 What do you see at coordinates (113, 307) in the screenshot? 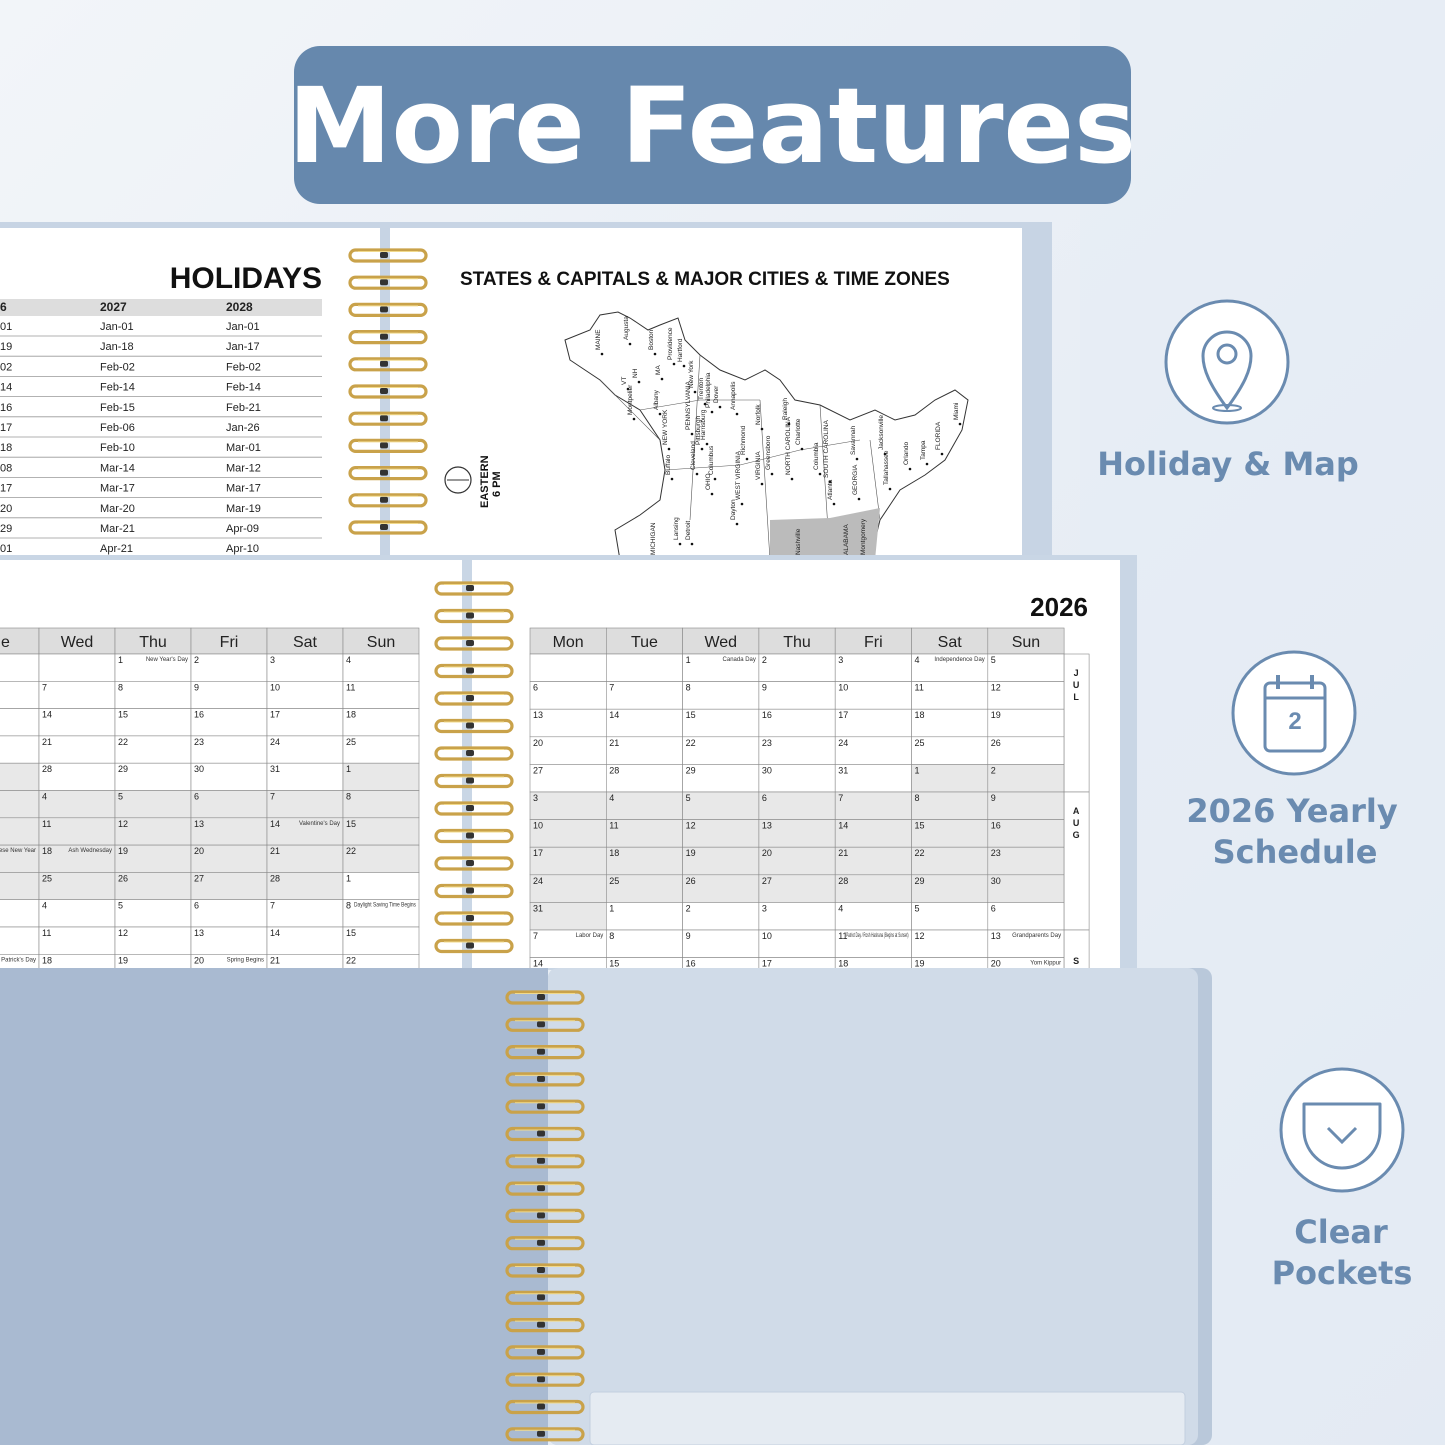
I see `holidays-header: 2027` at bounding box center [113, 307].